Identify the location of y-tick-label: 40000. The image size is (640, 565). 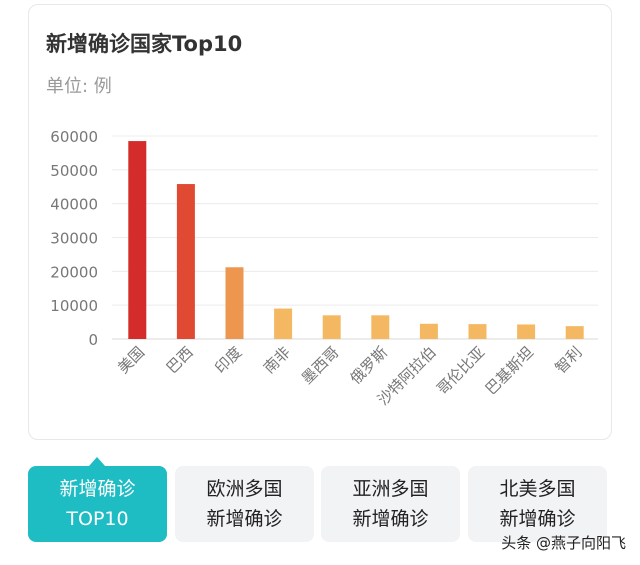
(74, 205).